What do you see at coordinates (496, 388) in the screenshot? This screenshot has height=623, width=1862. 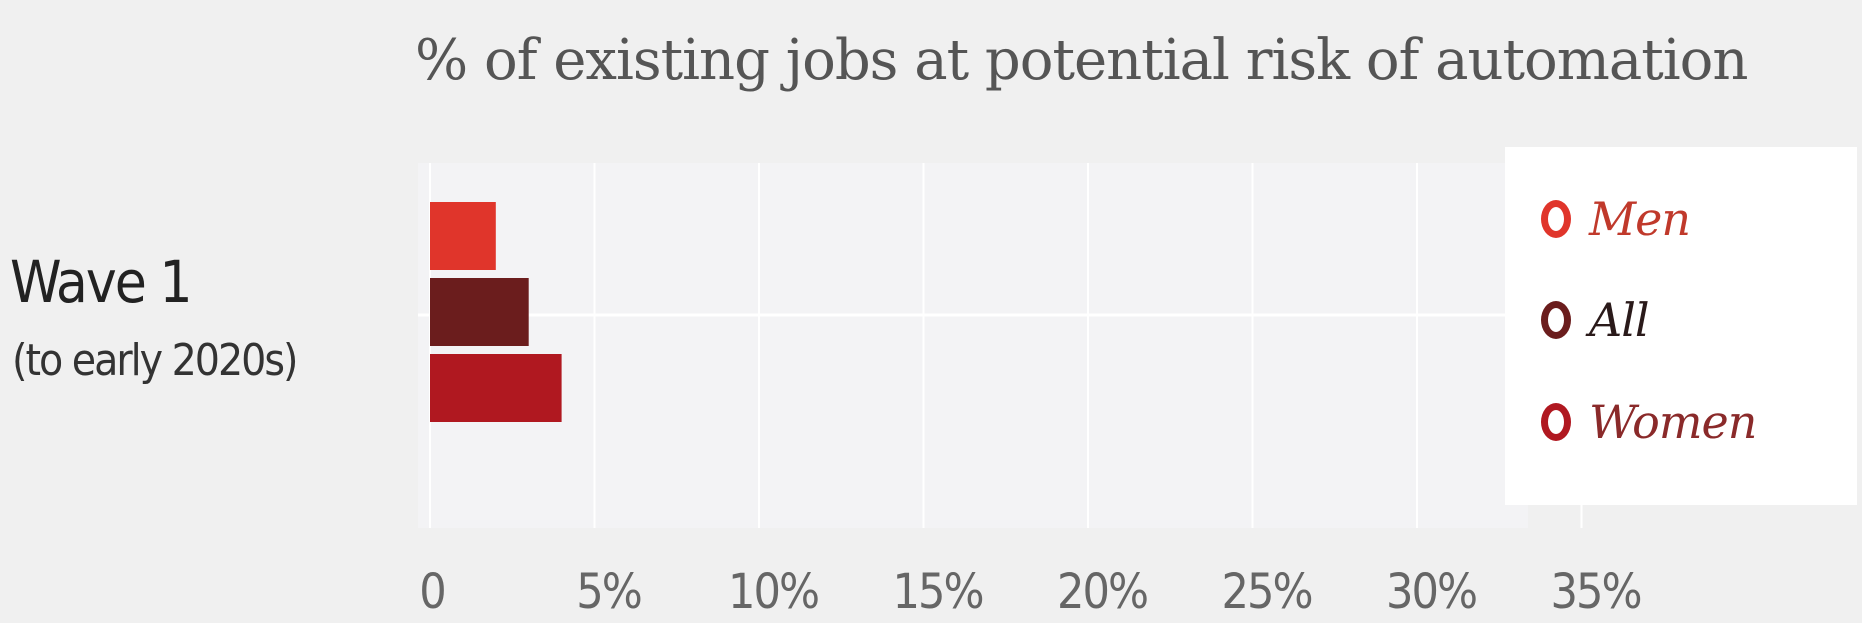 I see `bar-women` at bounding box center [496, 388].